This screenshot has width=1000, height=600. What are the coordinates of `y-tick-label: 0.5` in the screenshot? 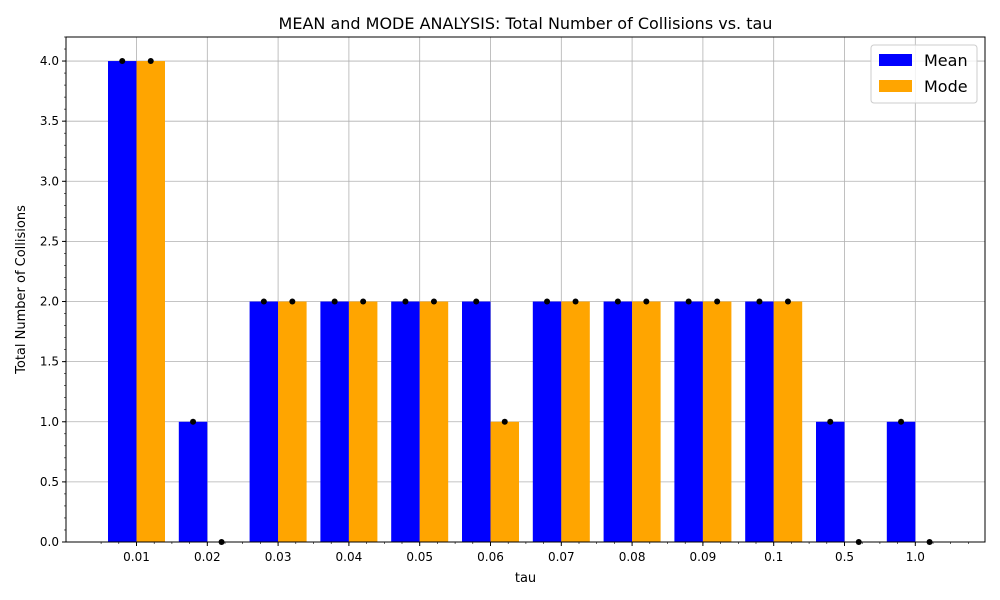 It's located at (49, 482).